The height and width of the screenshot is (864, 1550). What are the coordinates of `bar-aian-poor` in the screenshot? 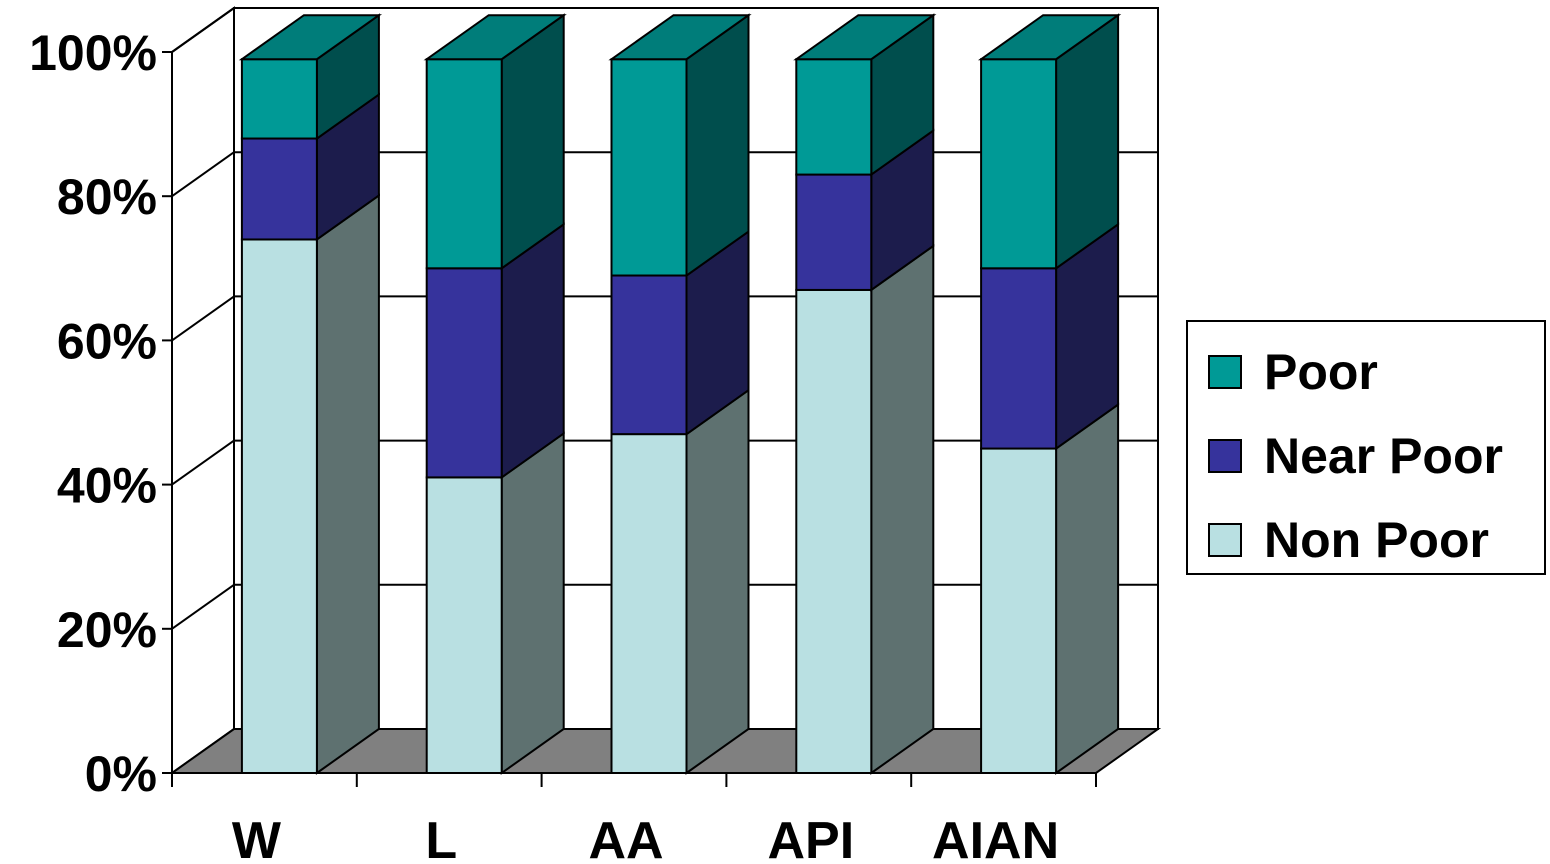 It's located at (1019, 164).